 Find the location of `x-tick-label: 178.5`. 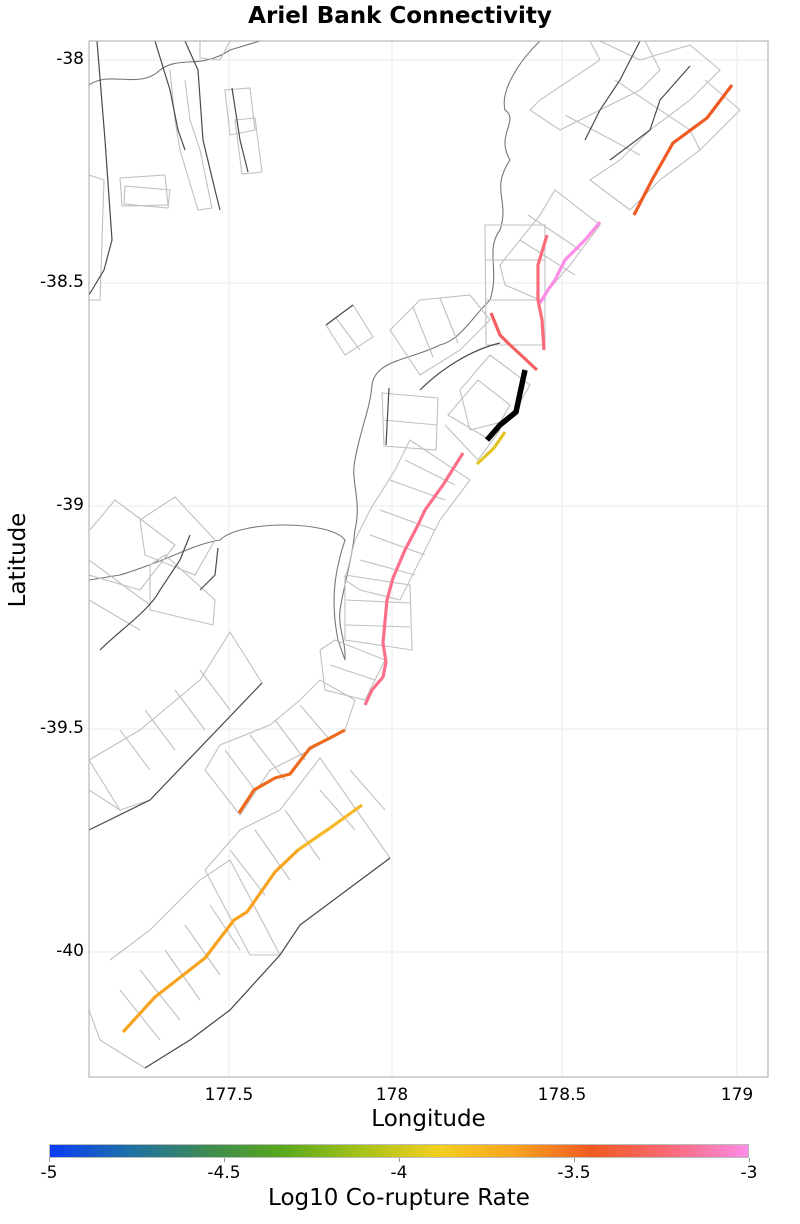

x-tick-label: 178.5 is located at coordinates (562, 1095).